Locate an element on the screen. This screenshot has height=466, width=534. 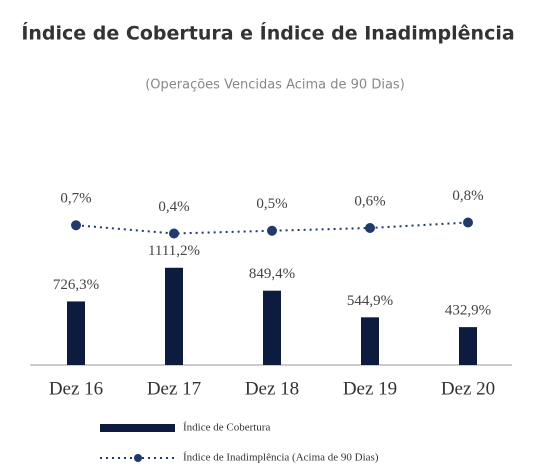
x-tick-label: Dez 20 is located at coordinates (468, 388).